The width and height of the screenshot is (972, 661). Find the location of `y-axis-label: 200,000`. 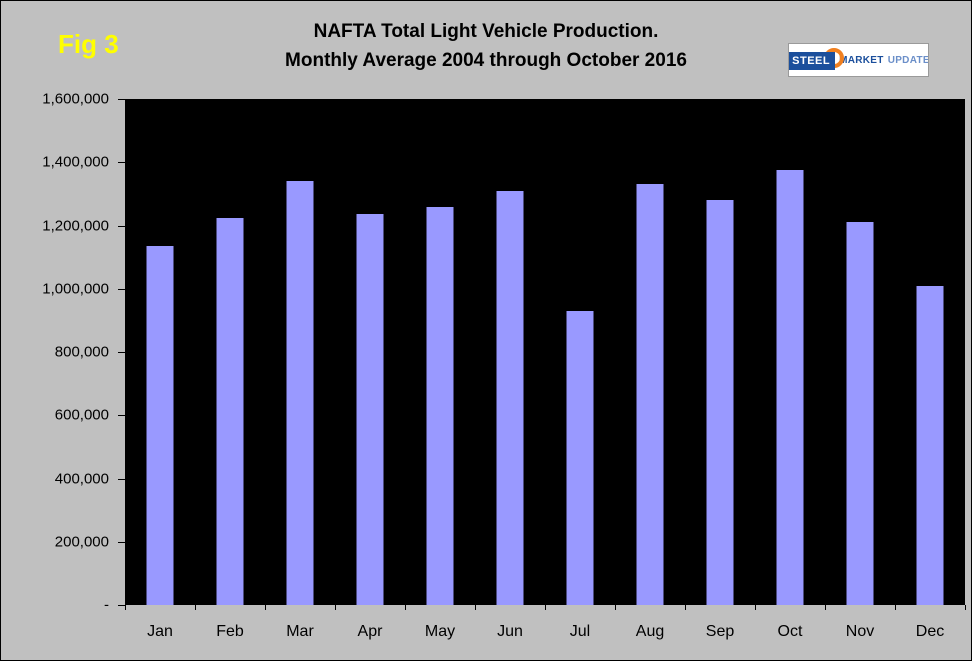

y-axis-label: 200,000 is located at coordinates (81, 542).